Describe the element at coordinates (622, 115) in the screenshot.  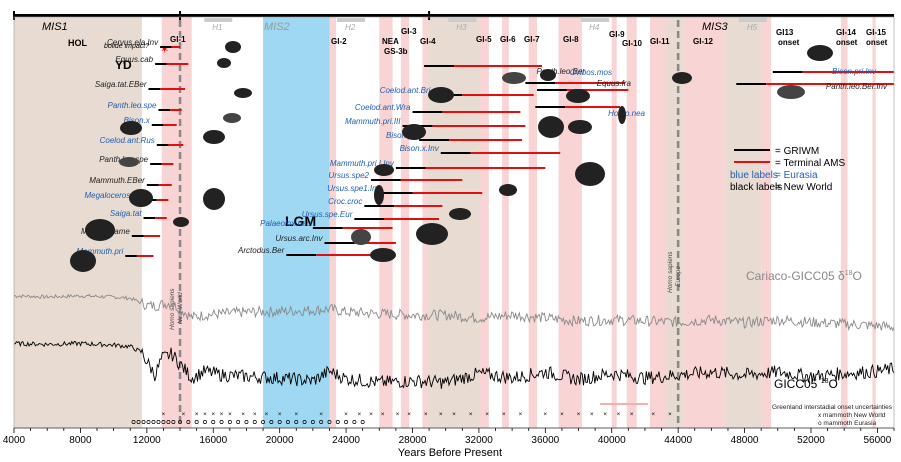
I see `neanderthal-silhouette` at that location.